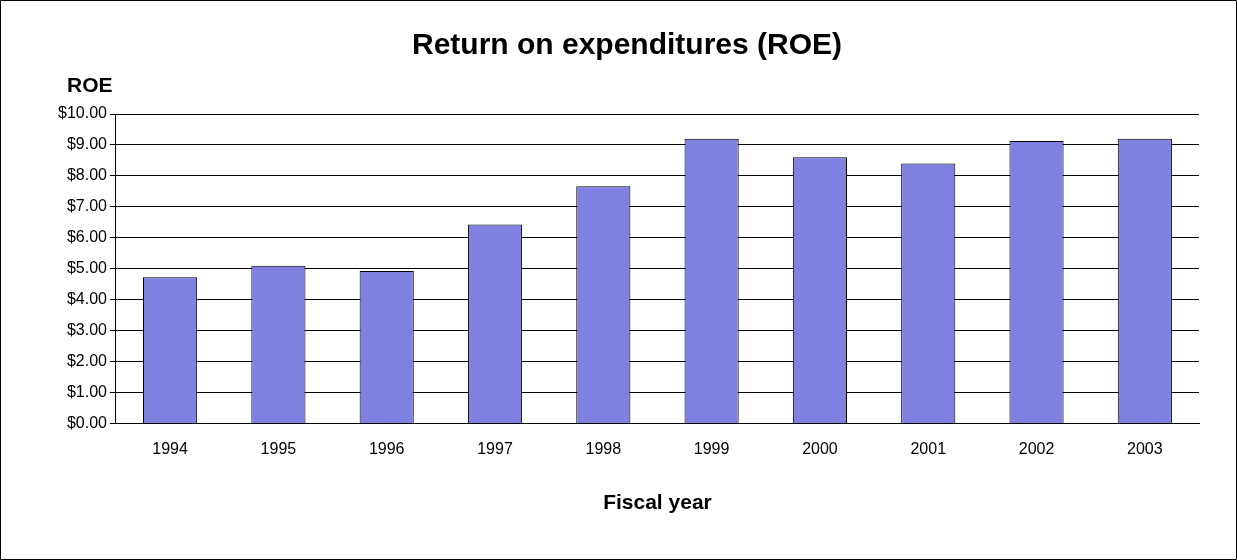  Describe the element at coordinates (90, 84) in the screenshot. I see `y-axis-title: ROE` at that location.